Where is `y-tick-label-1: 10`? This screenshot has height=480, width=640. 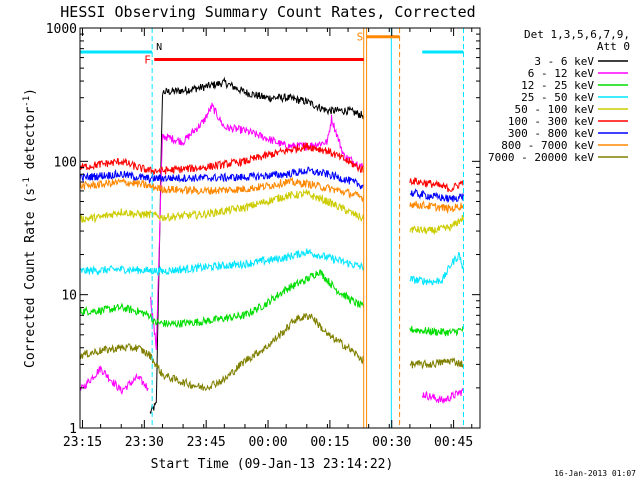
y-tick-label-1: 10 is located at coordinates (69, 296).